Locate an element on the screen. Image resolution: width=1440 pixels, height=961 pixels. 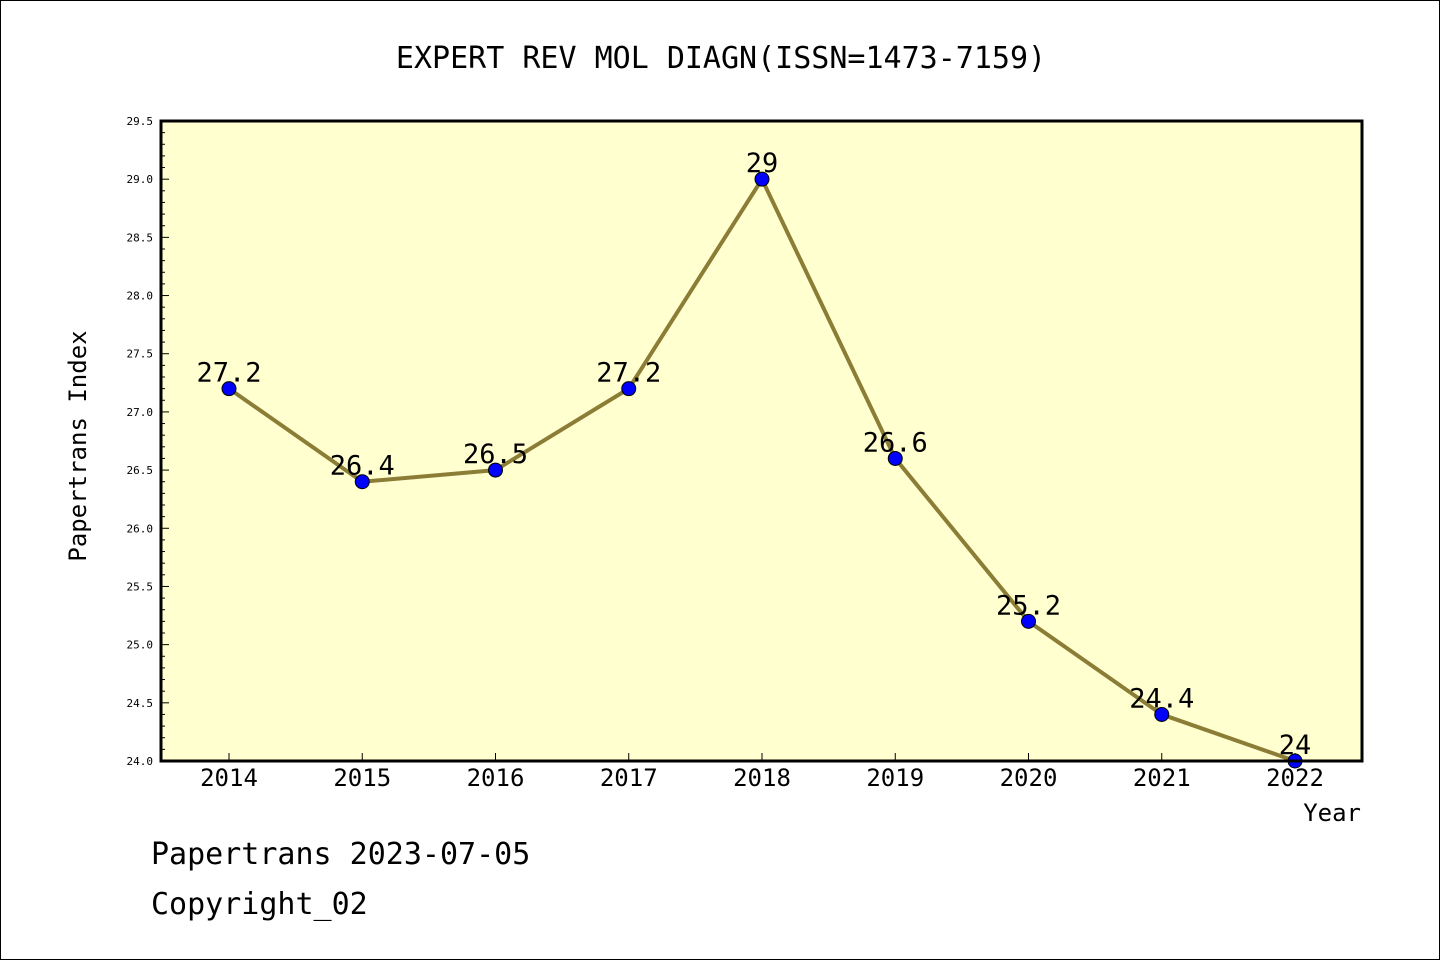
y-tick-label: 27.5 is located at coordinates (140, 354).